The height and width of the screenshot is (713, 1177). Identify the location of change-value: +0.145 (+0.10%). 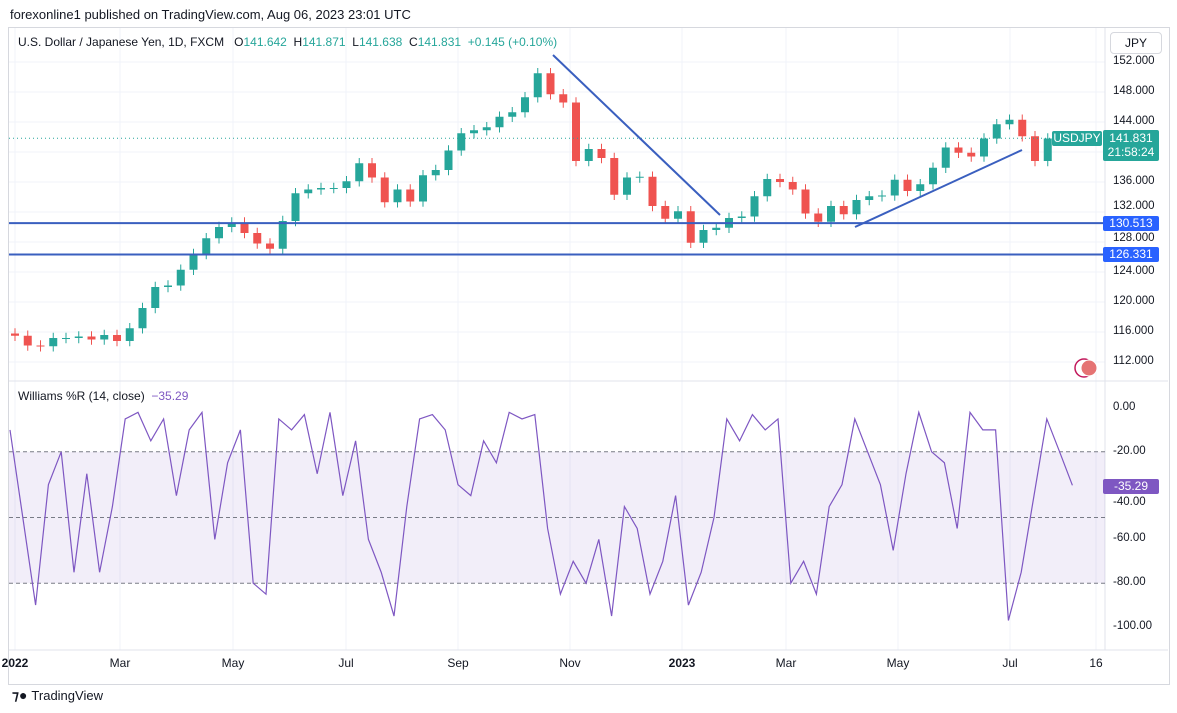
(512, 42).